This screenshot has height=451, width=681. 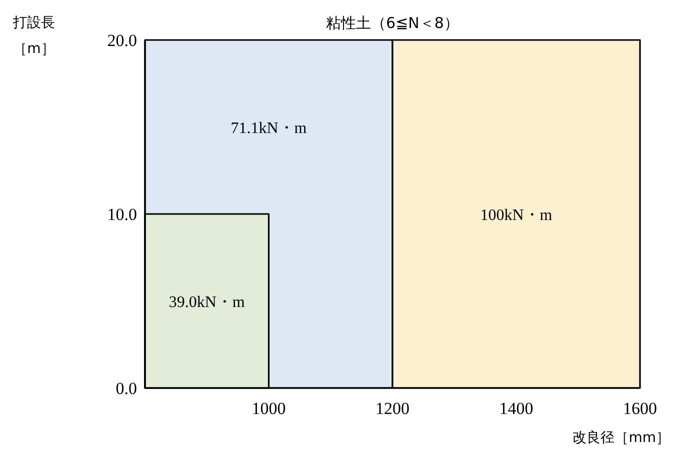 I want to click on y-tick-label: 0.0, so click(x=126, y=388).